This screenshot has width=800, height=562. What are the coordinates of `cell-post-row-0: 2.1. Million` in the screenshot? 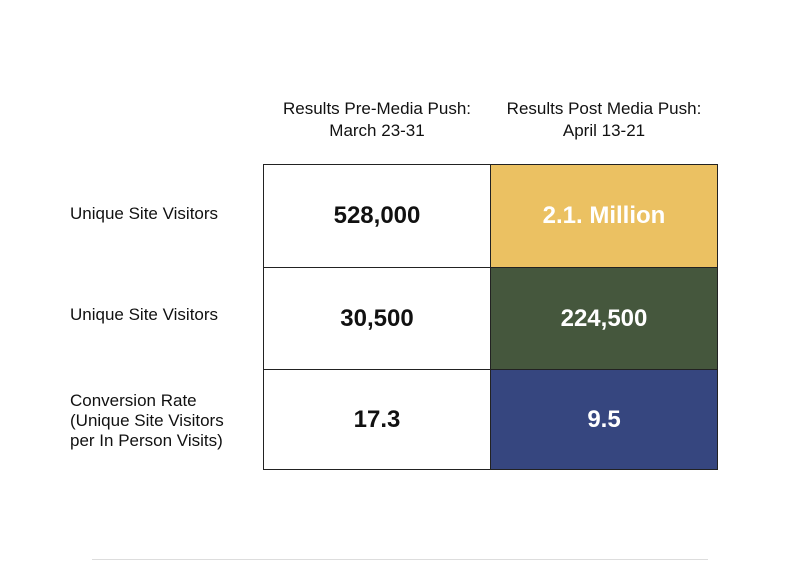 It's located at (604, 216).